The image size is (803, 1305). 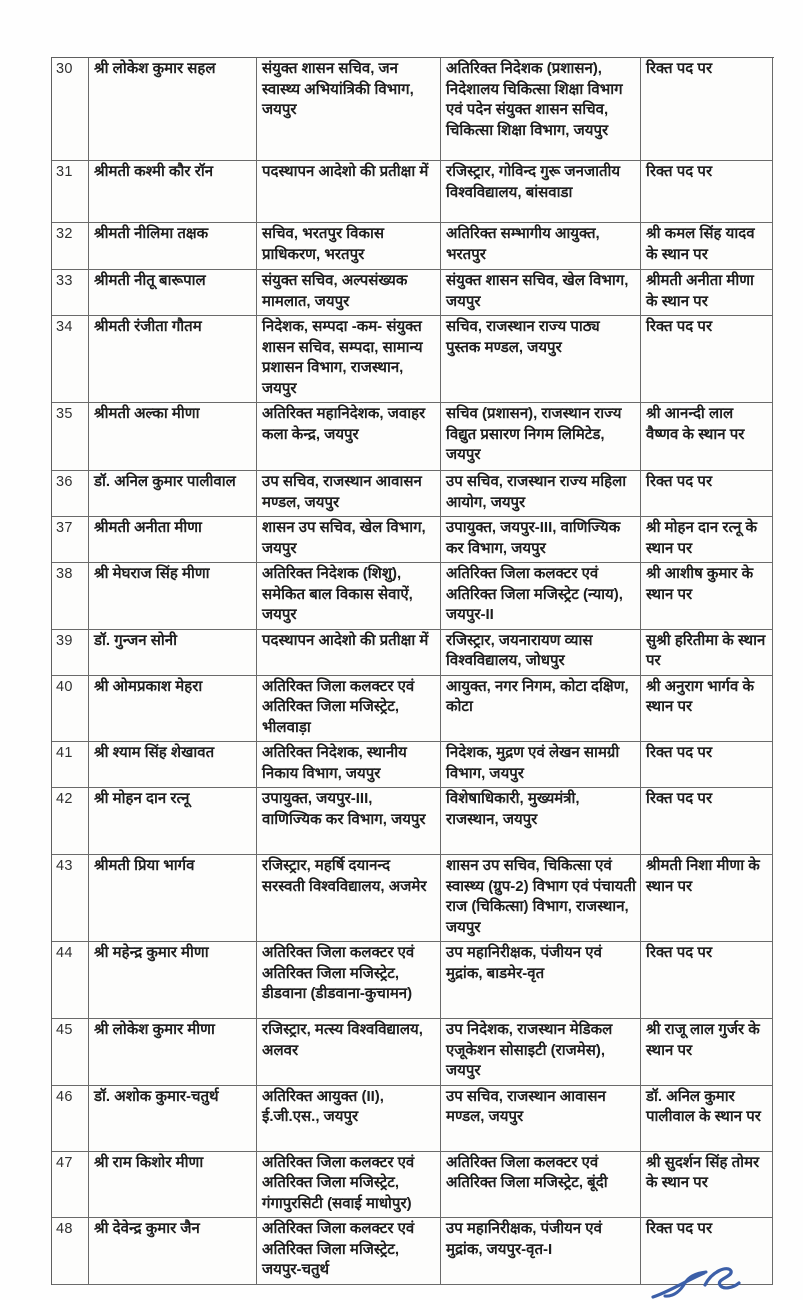 What do you see at coordinates (173, 1118) in the screenshot?
I see `officer-name-cell: डॉ. अशोक कुमार-चतुर्थ` at bounding box center [173, 1118].